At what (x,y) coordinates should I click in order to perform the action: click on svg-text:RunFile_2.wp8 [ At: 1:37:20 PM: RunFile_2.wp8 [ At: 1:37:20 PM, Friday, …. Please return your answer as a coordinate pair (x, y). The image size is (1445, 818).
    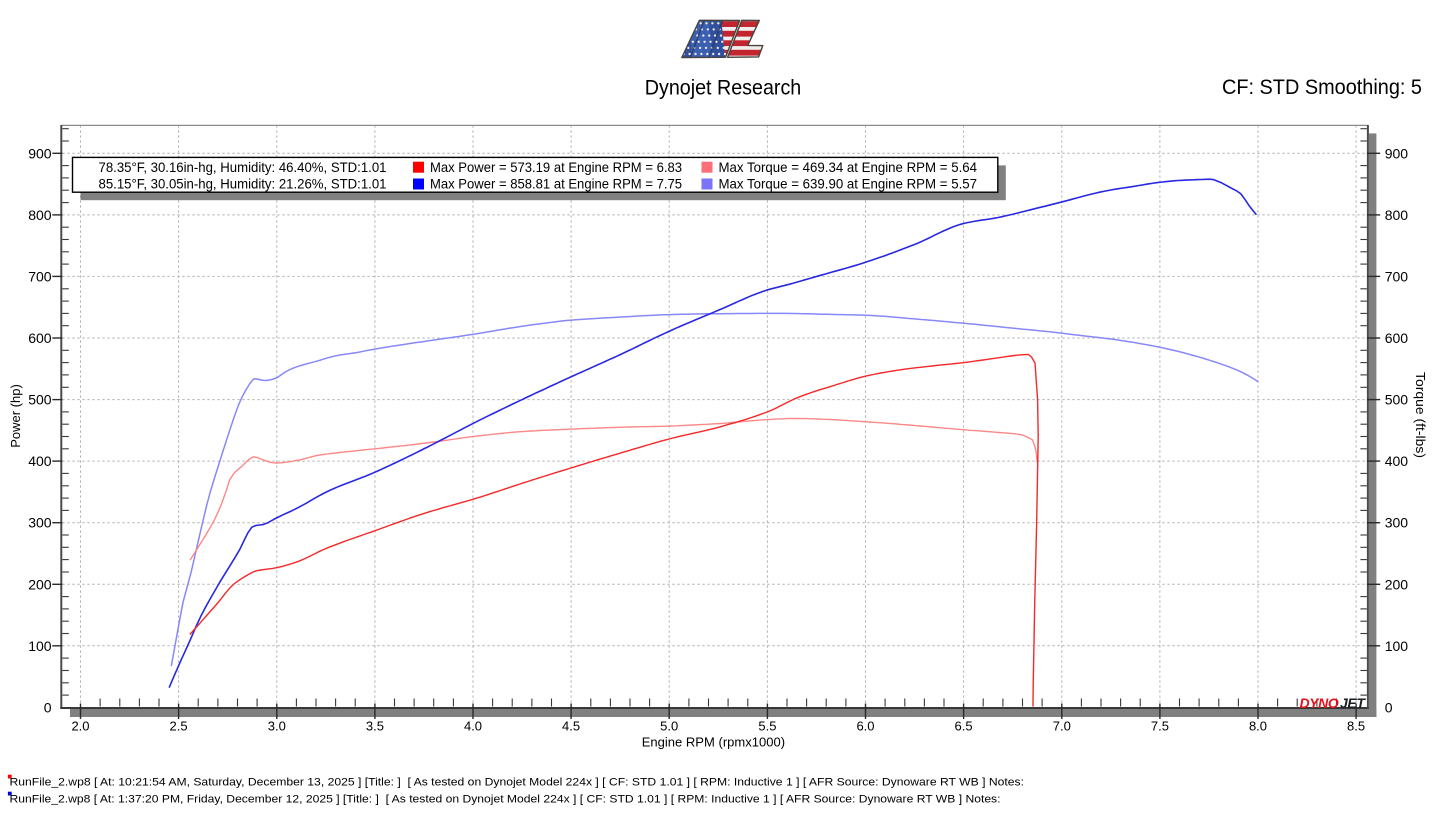
    Looking at the image, I should click on (505, 799).